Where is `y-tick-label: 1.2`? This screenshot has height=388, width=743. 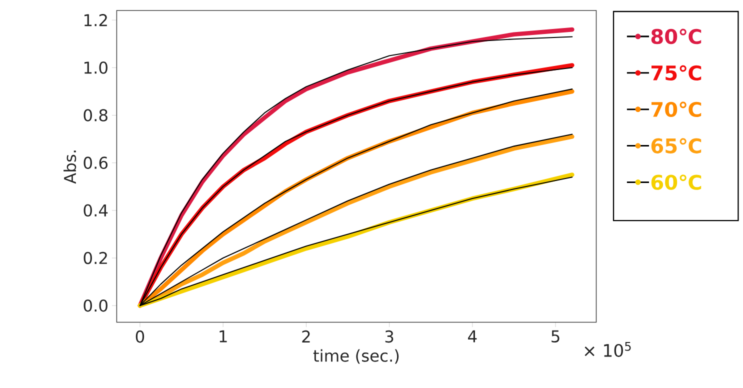
y-tick-label: 1.2 is located at coordinates (95, 20).